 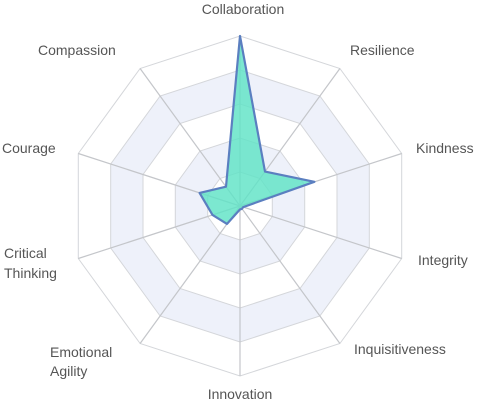 What do you see at coordinates (243, 9) in the screenshot?
I see `axis-label-collaboration: Collaboration` at bounding box center [243, 9].